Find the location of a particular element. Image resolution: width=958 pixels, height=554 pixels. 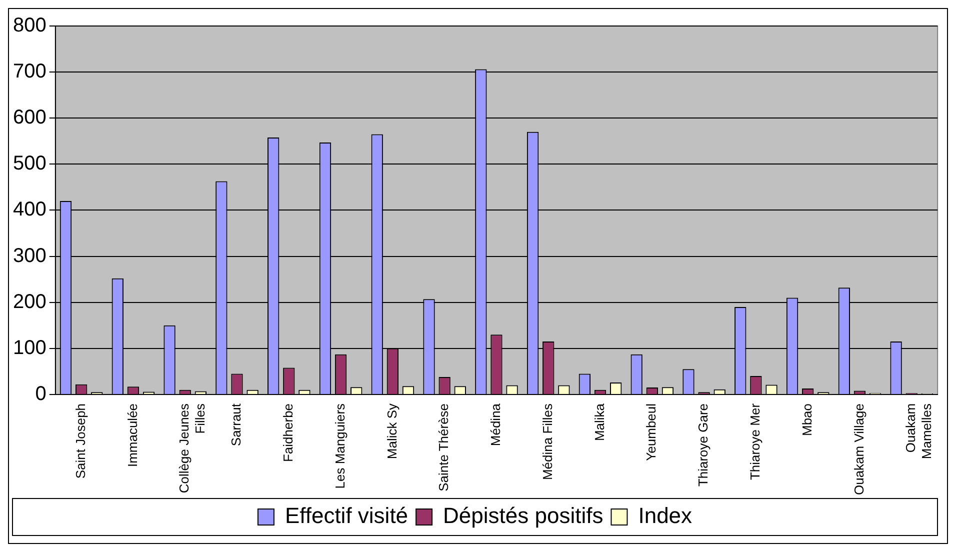

x-tick-label: Malick Sy is located at coordinates (392, 431).